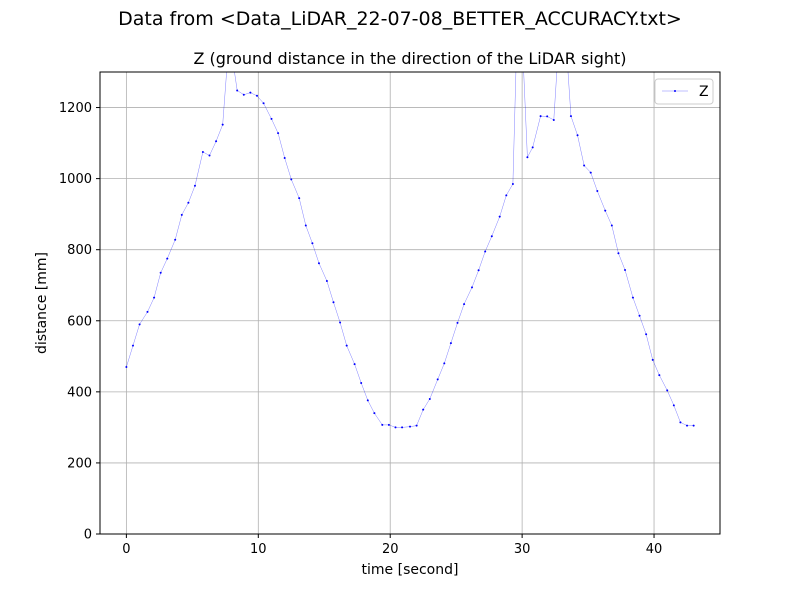  I want to click on x-tick-label: 20, so click(390, 549).